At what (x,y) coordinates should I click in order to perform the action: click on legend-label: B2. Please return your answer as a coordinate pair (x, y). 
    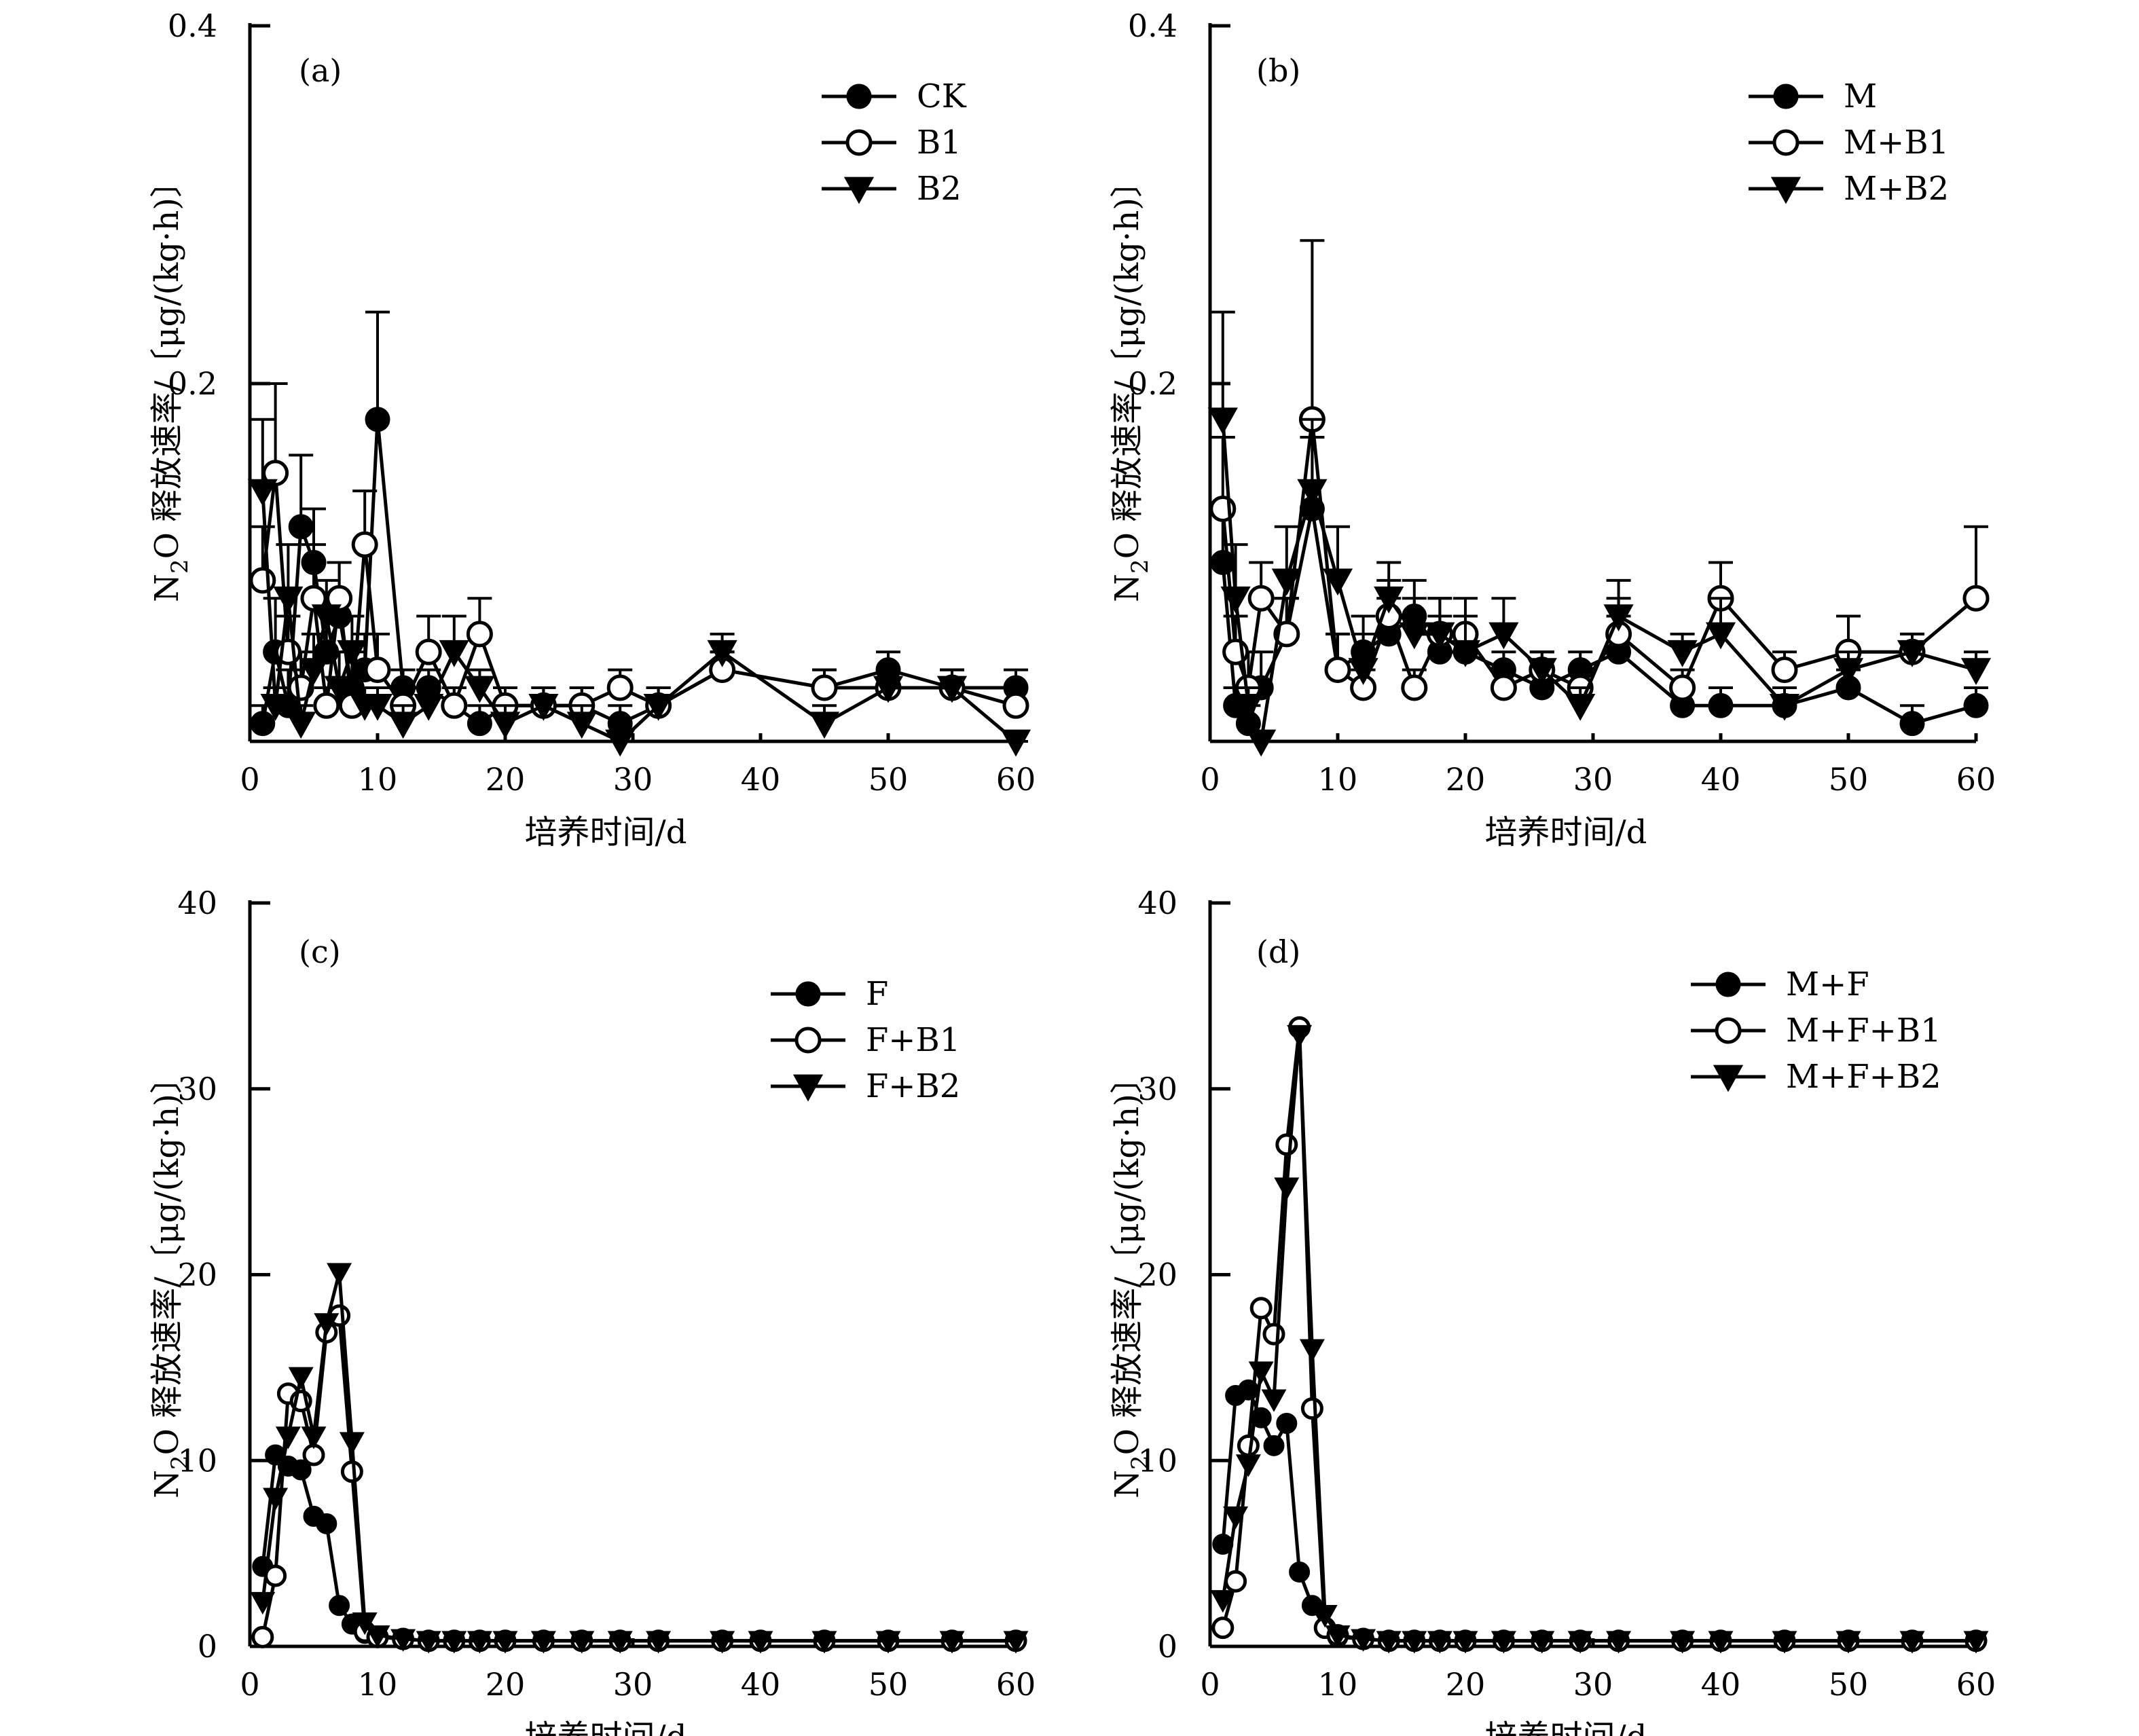
    Looking at the image, I should click on (939, 189).